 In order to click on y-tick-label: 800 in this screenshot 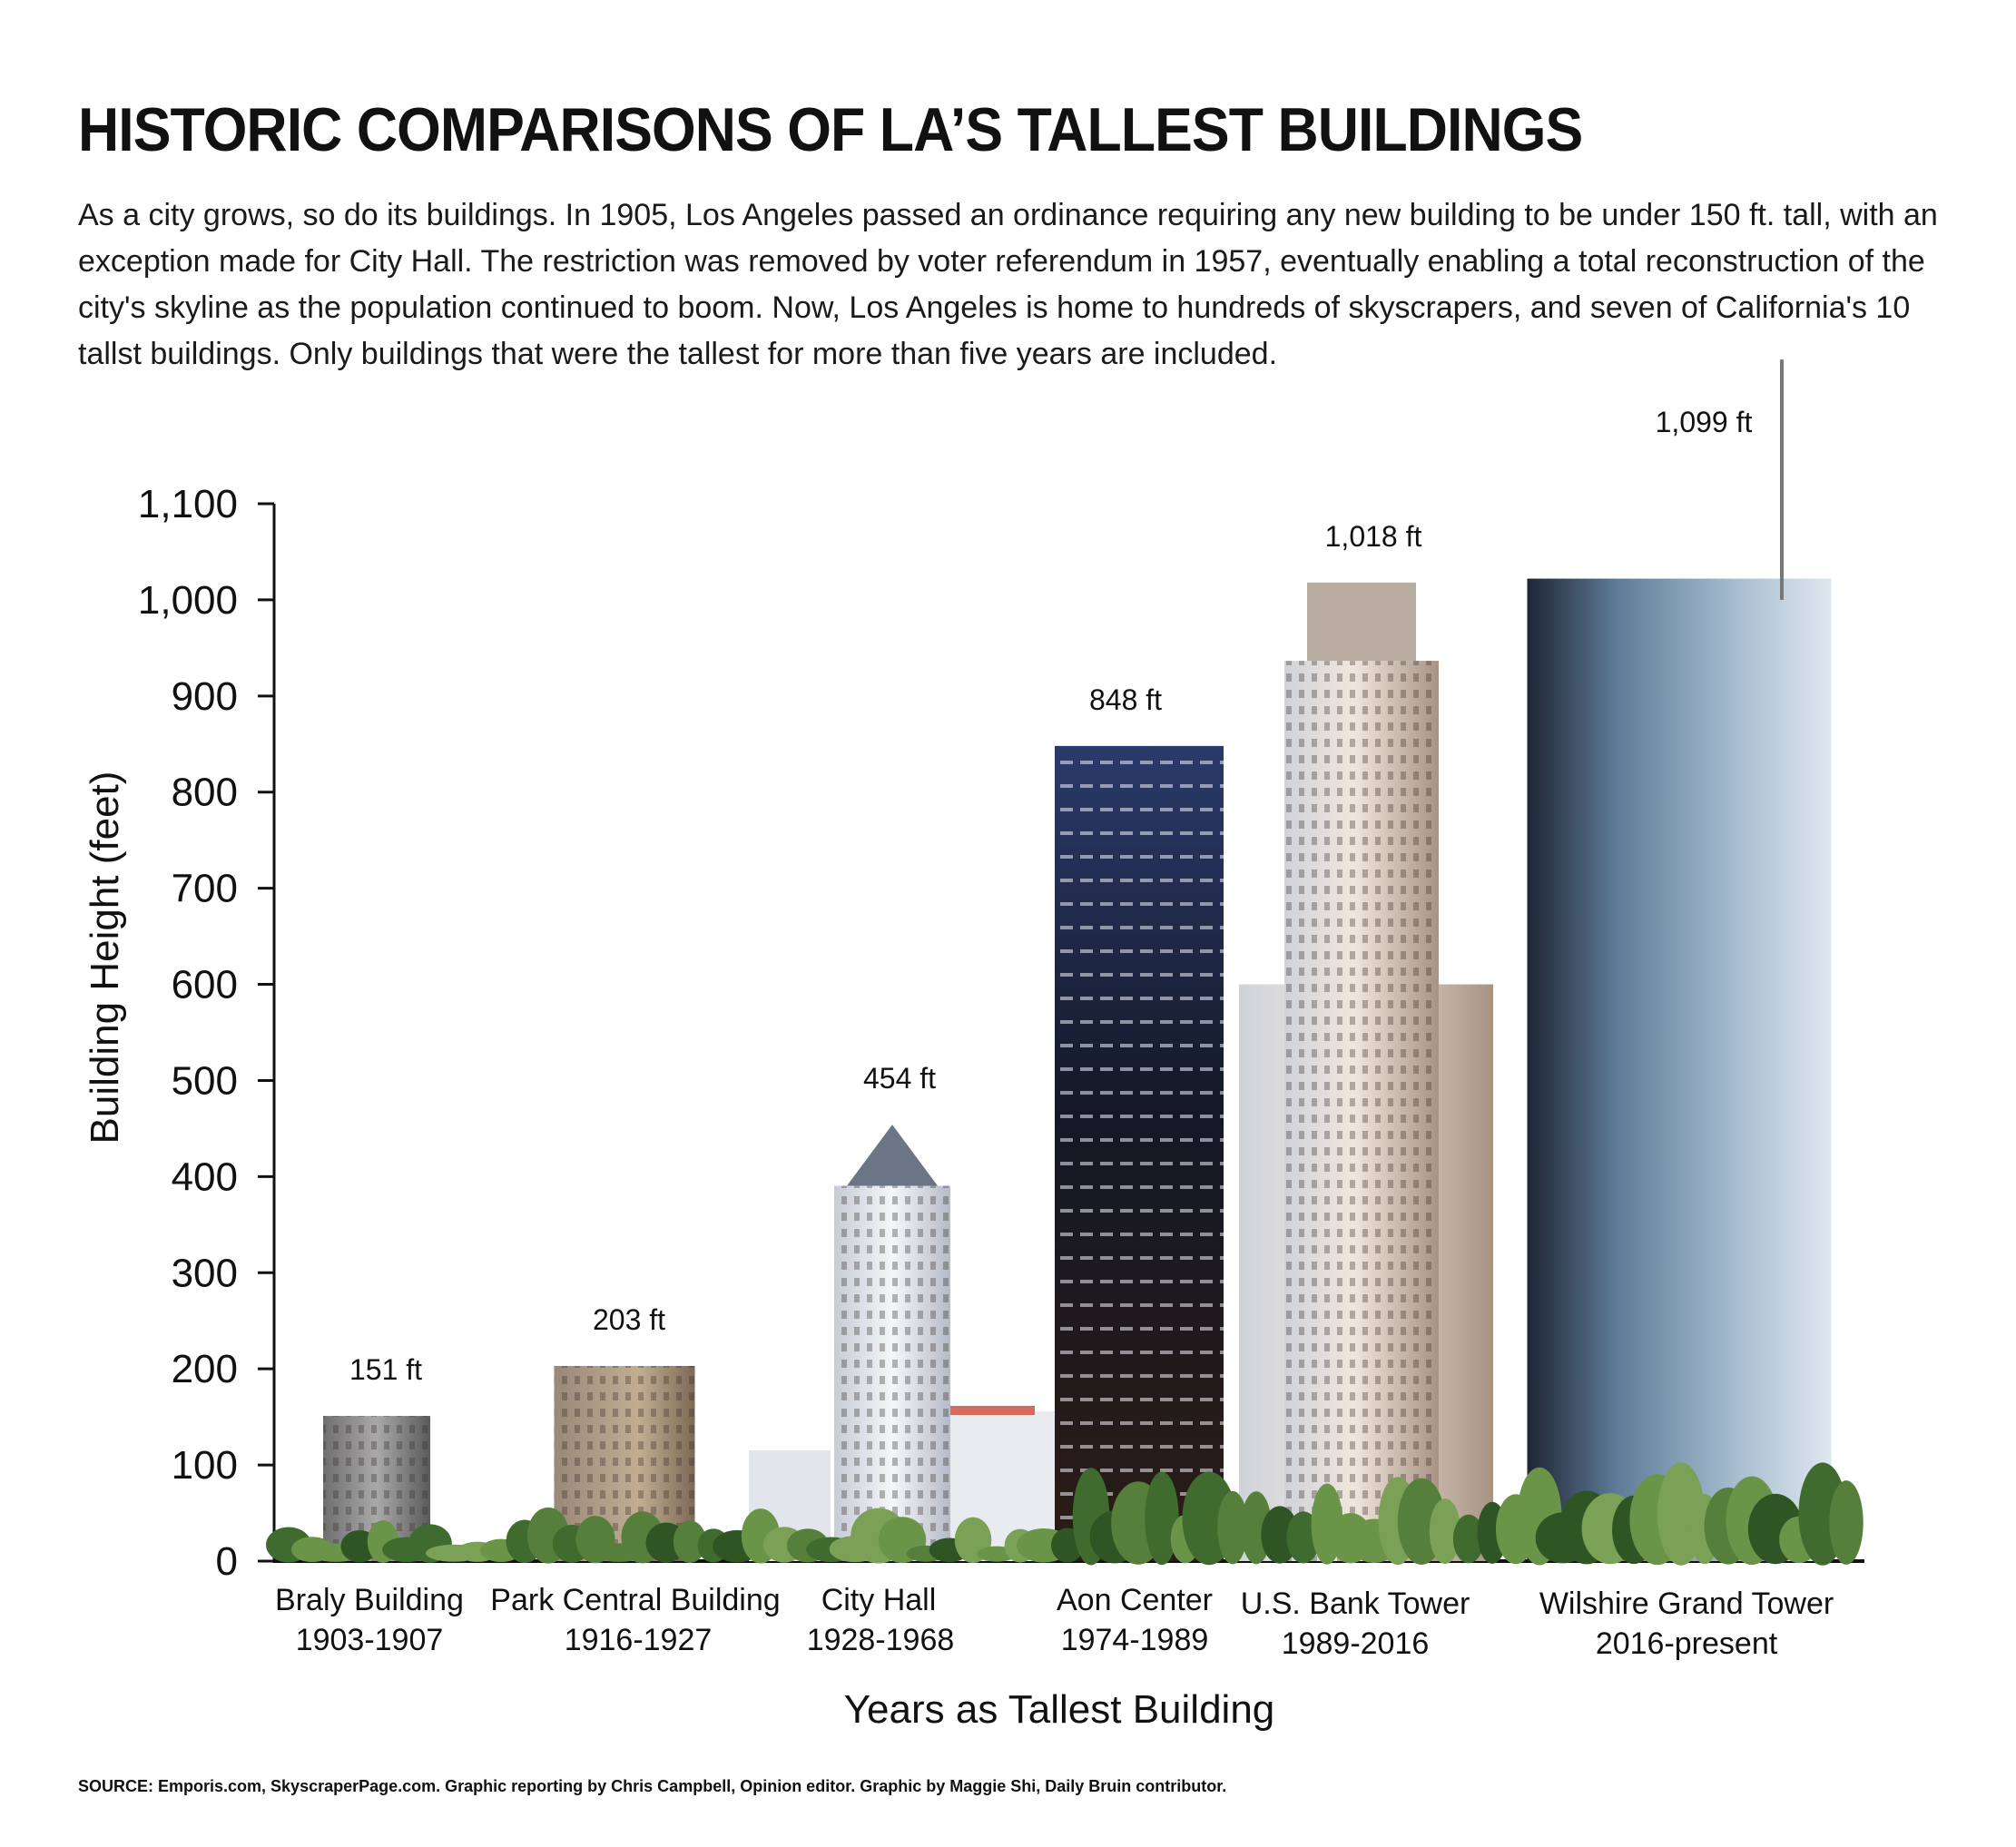, I will do `click(205, 793)`.